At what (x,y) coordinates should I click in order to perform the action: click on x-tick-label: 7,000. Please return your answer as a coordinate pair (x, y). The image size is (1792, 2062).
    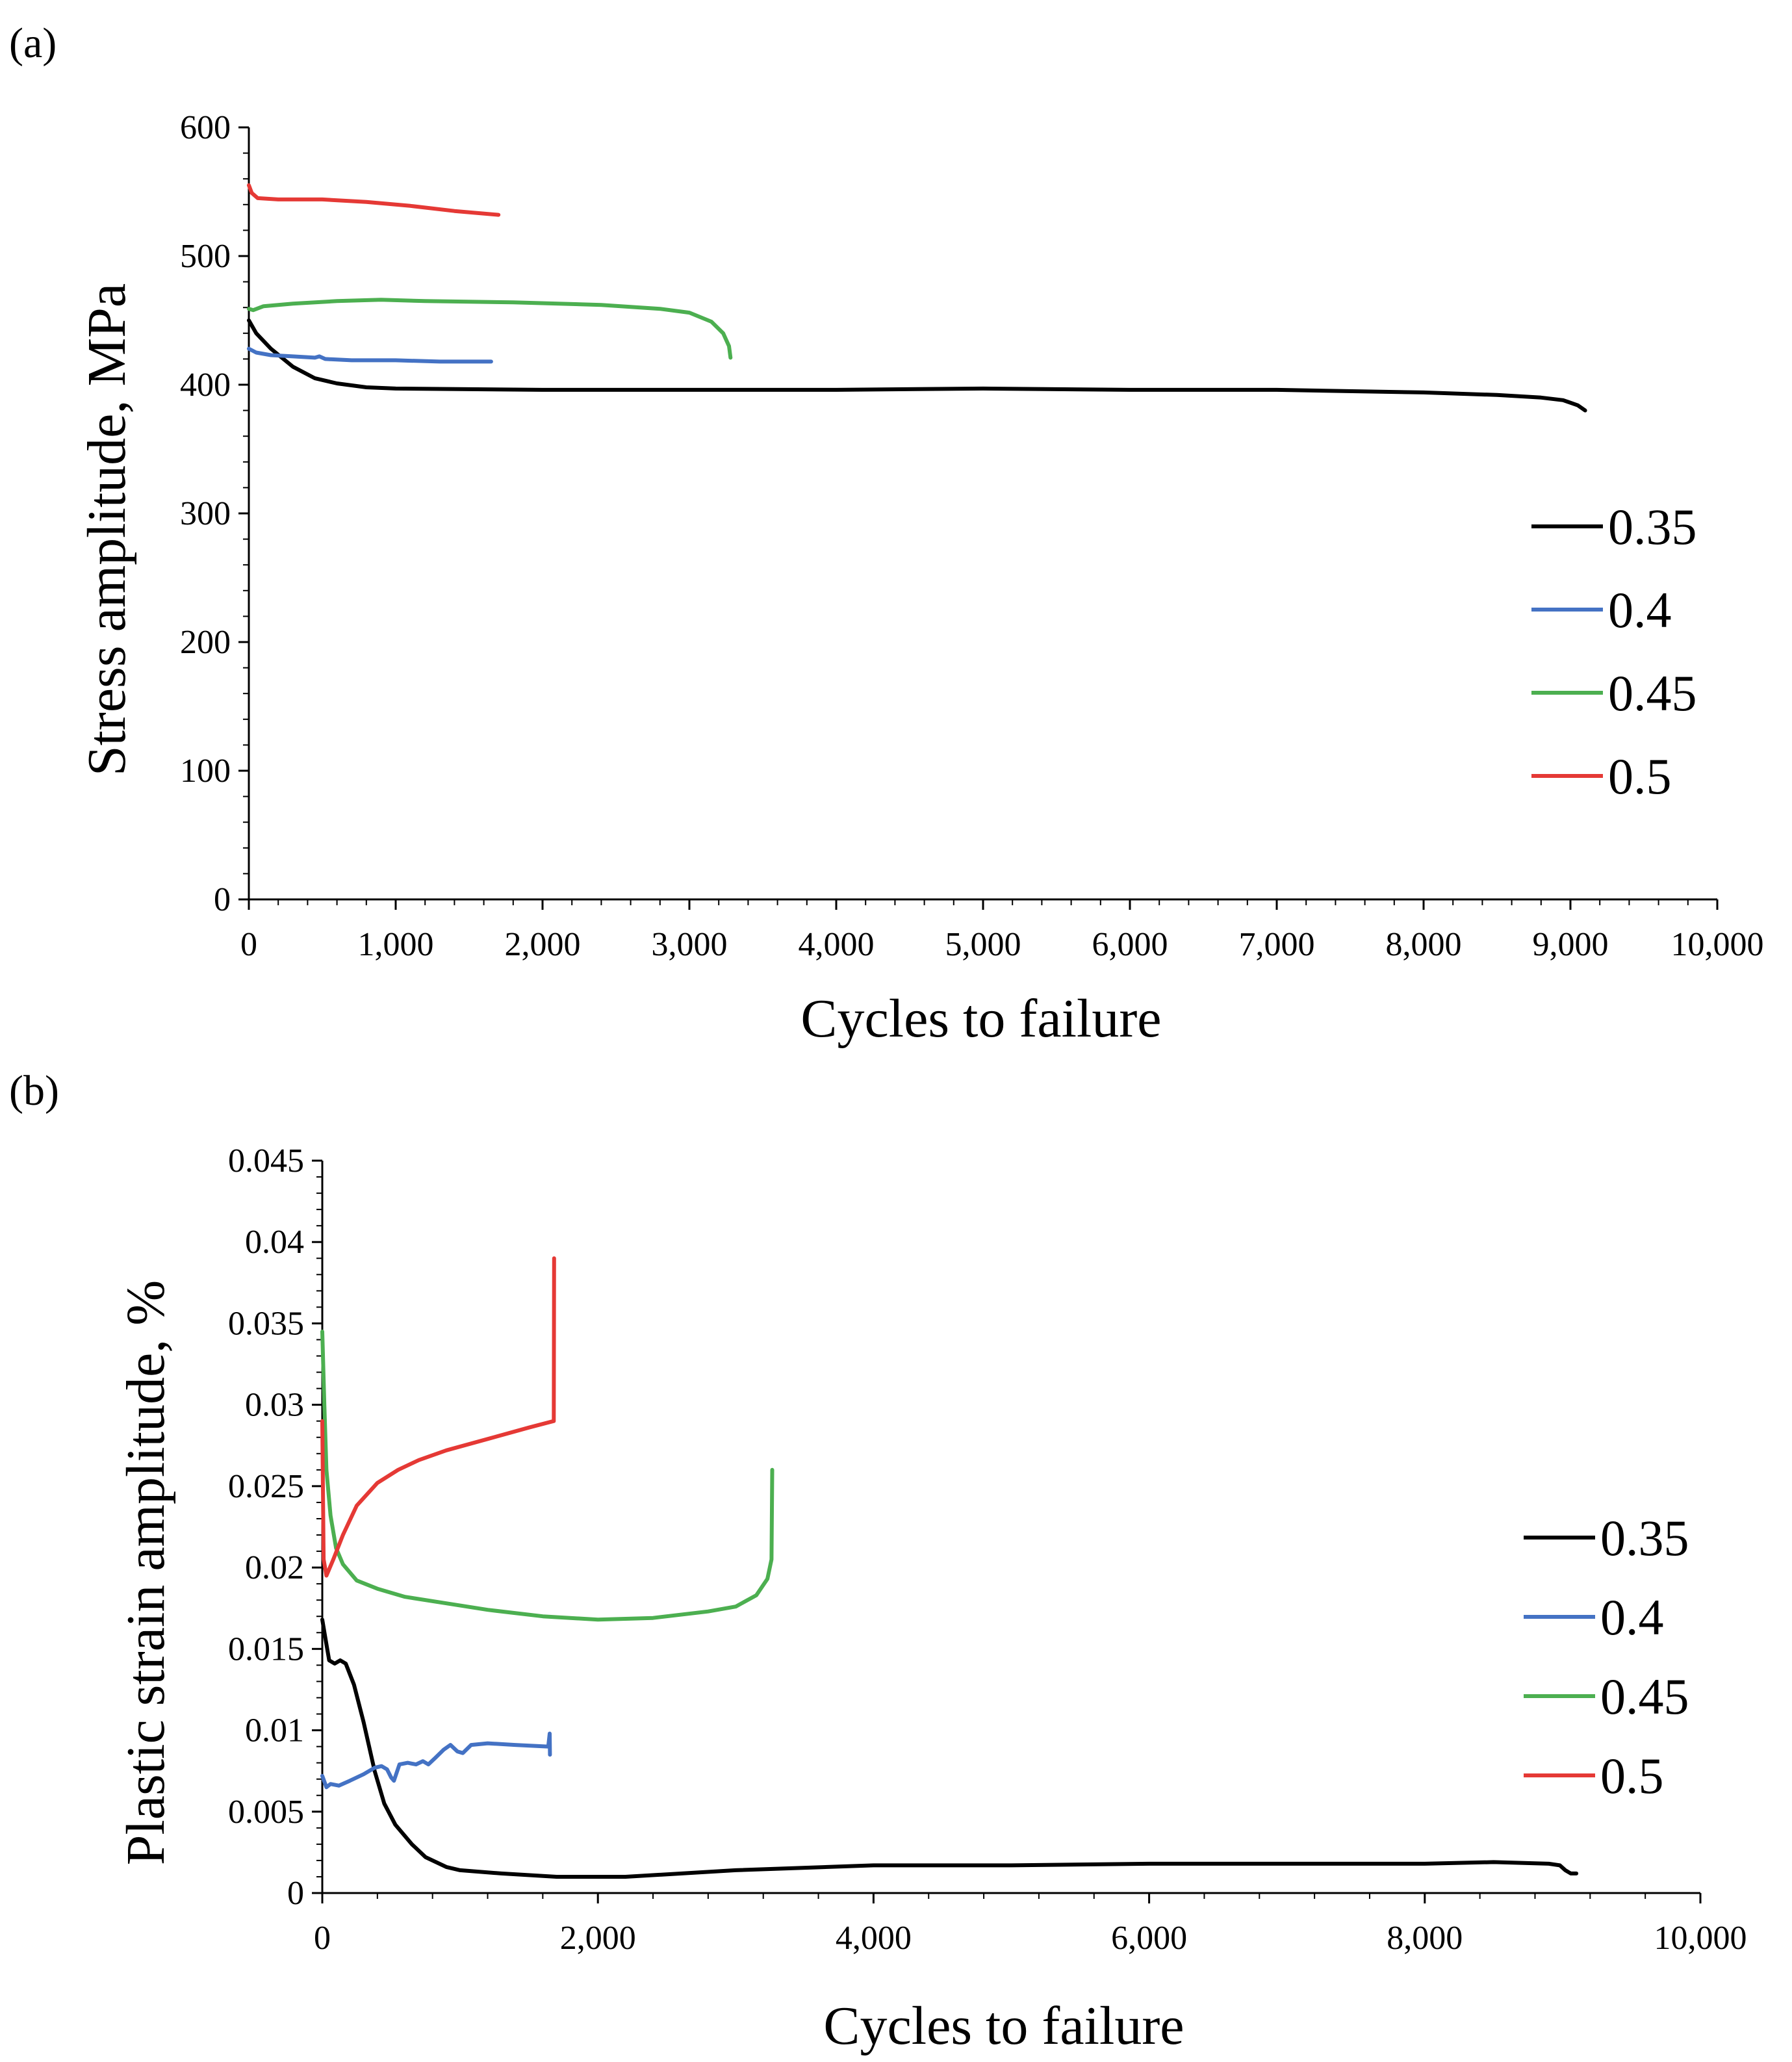
    Looking at the image, I should click on (1277, 945).